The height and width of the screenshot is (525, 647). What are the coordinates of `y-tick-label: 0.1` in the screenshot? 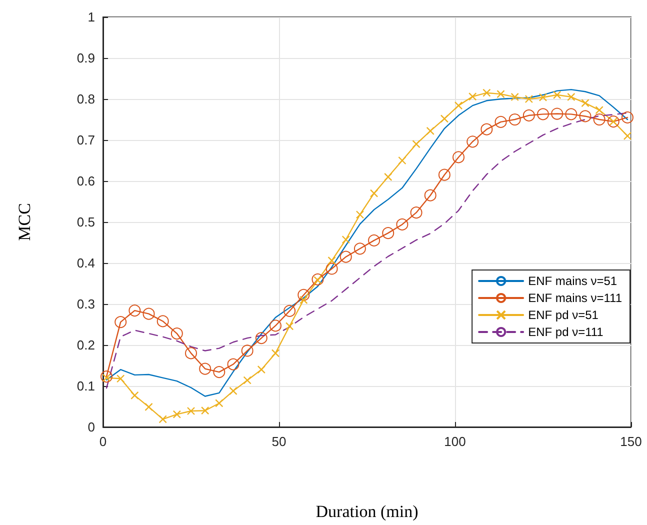 It's located at (85, 386).